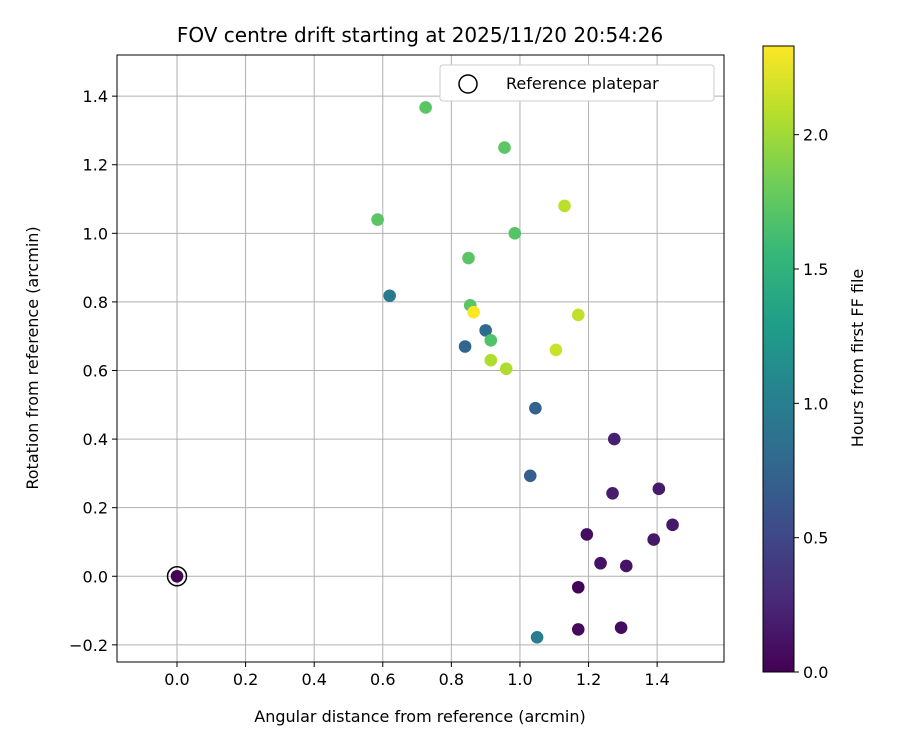 The height and width of the screenshot is (750, 900). Describe the element at coordinates (815, 135) in the screenshot. I see `colorbar-tick-label: 2.0` at that location.